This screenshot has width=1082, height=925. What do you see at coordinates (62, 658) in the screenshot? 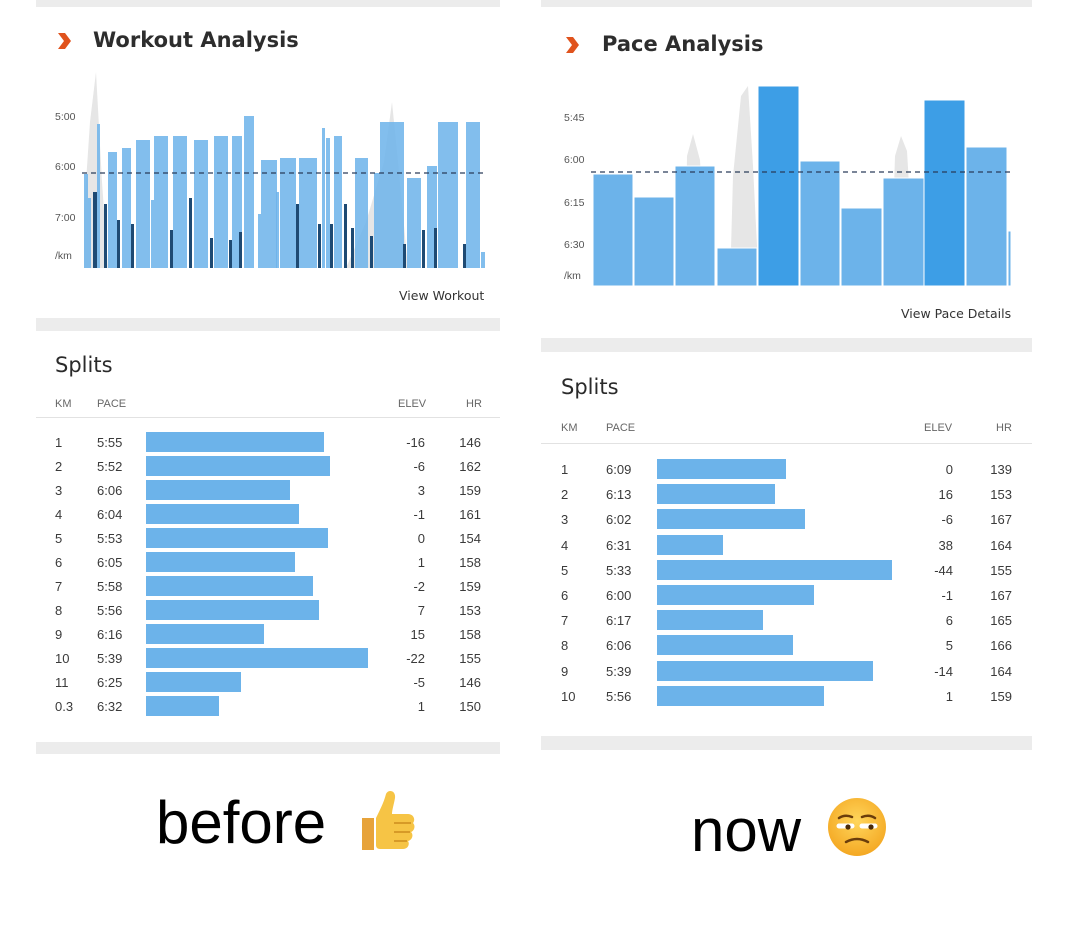
I see `km-cell: 10` at bounding box center [62, 658].